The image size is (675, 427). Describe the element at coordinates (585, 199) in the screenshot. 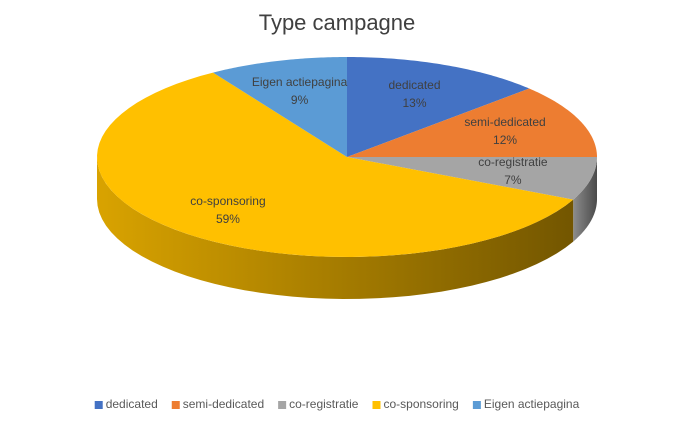

I see `slice-side` at that location.